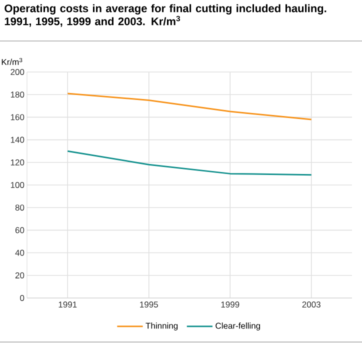 This screenshot has width=362, height=343. What do you see at coordinates (19, 230) in the screenshot?
I see `y-tick-label: 60` at bounding box center [19, 230].